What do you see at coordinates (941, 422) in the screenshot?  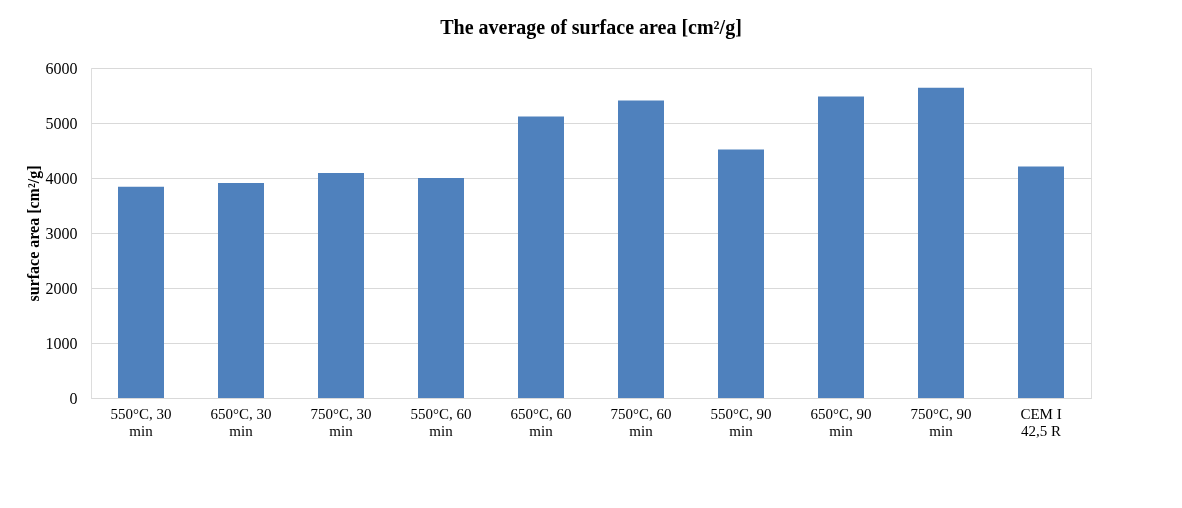 I see `x-tick-label: 750°C, 90 min` at bounding box center [941, 422].